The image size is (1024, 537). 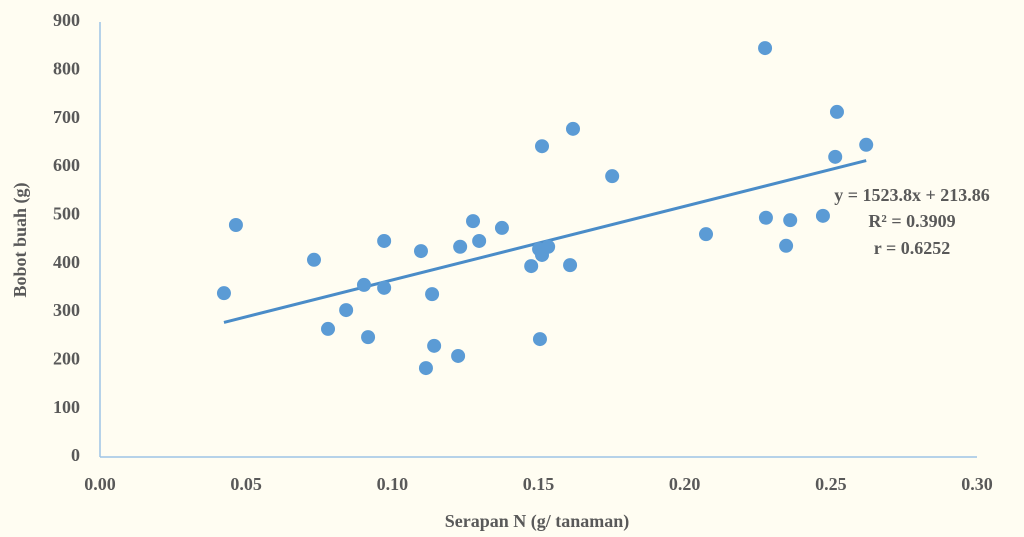 What do you see at coordinates (911, 221) in the screenshot?
I see `trendline-r2: R² = 0.3909` at bounding box center [911, 221].